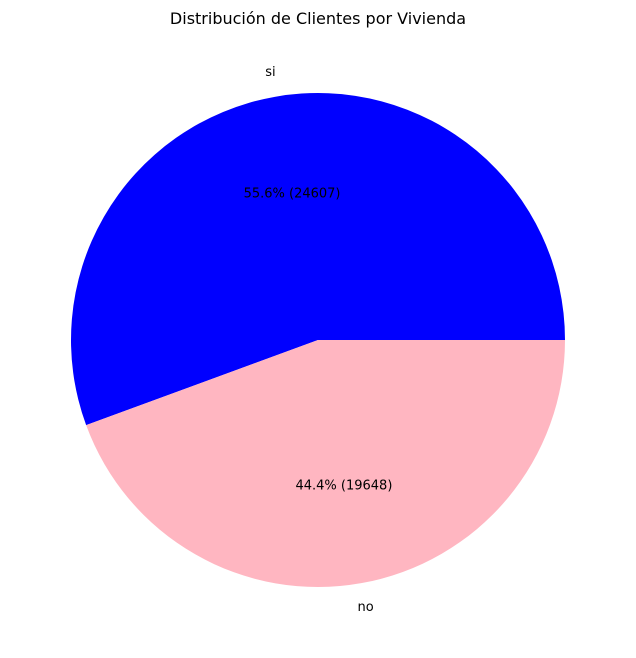 The height and width of the screenshot is (658, 636). Describe the element at coordinates (270, 72) in the screenshot. I see `slice-label-si: si` at that location.